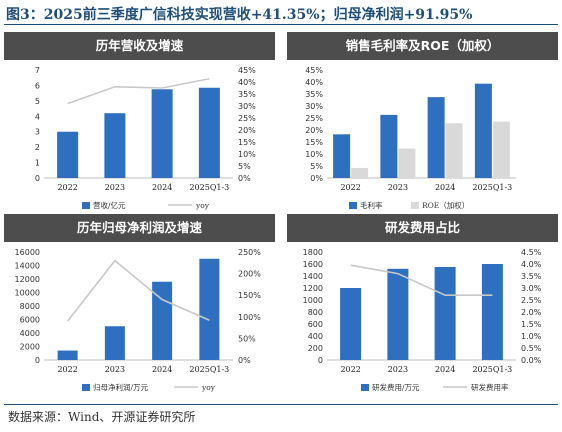 The image size is (562, 432). Describe the element at coordinates (531, 264) in the screenshot. I see `y2-tick-label: 4.0%` at that location.